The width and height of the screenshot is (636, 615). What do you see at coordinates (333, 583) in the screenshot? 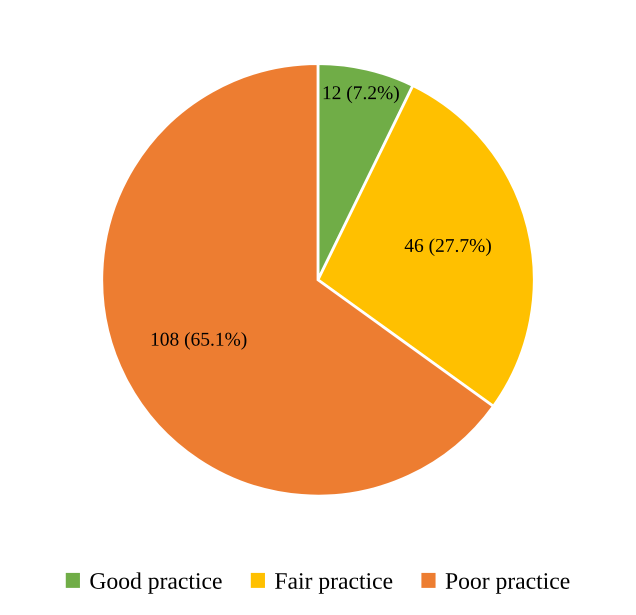
I see `legend-label: Fair practice` at bounding box center [333, 583].